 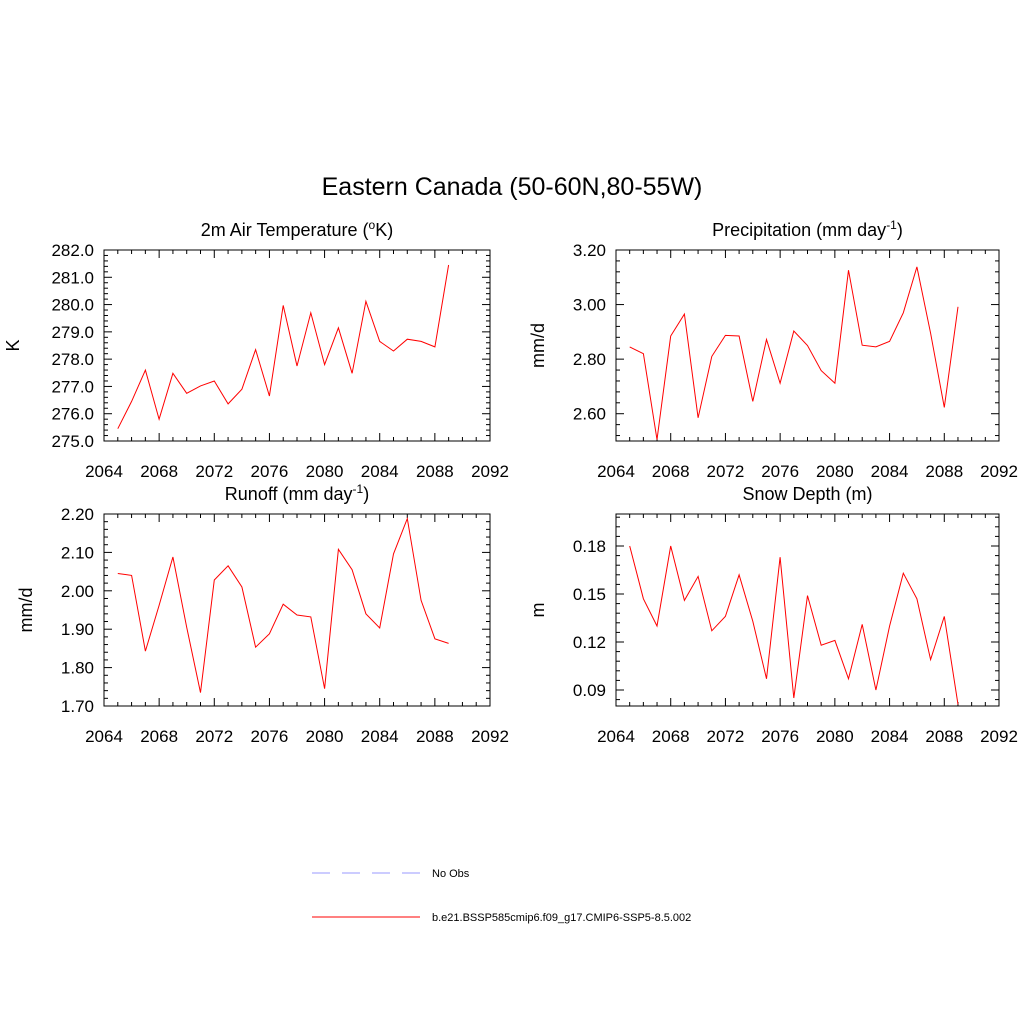 What do you see at coordinates (77, 514) in the screenshot?
I see `y-tick-label: 2.20` at bounding box center [77, 514].